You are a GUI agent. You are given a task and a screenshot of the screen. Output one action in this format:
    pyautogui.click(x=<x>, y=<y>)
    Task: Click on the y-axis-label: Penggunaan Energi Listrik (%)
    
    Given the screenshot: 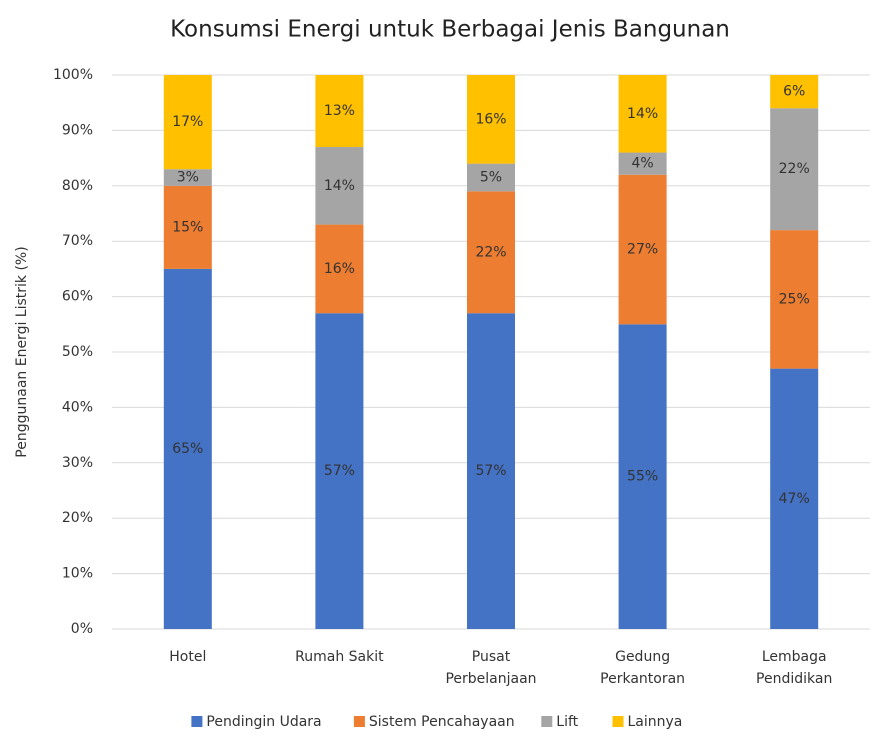 What is the action you would take?
    pyautogui.click(x=22, y=351)
    